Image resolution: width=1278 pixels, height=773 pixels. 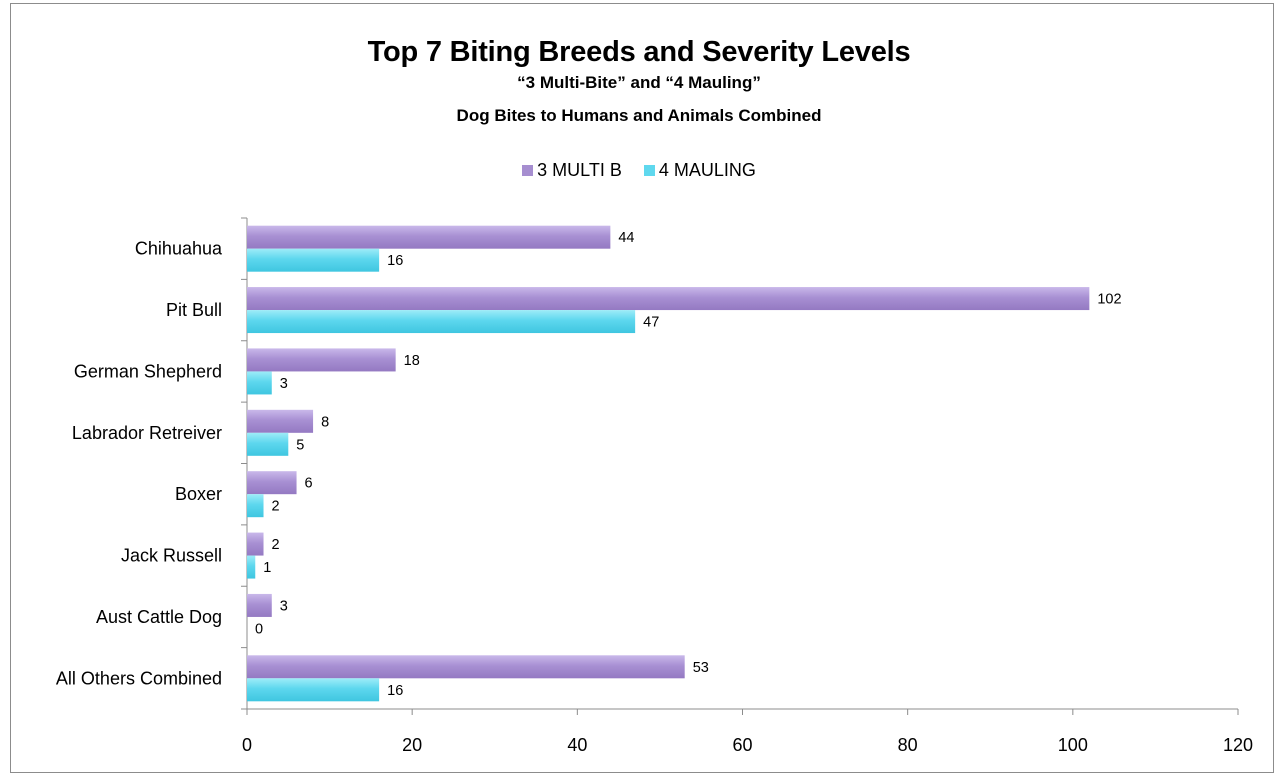 What do you see at coordinates (139, 678) in the screenshot?
I see `category-label: All Others Combined` at bounding box center [139, 678].